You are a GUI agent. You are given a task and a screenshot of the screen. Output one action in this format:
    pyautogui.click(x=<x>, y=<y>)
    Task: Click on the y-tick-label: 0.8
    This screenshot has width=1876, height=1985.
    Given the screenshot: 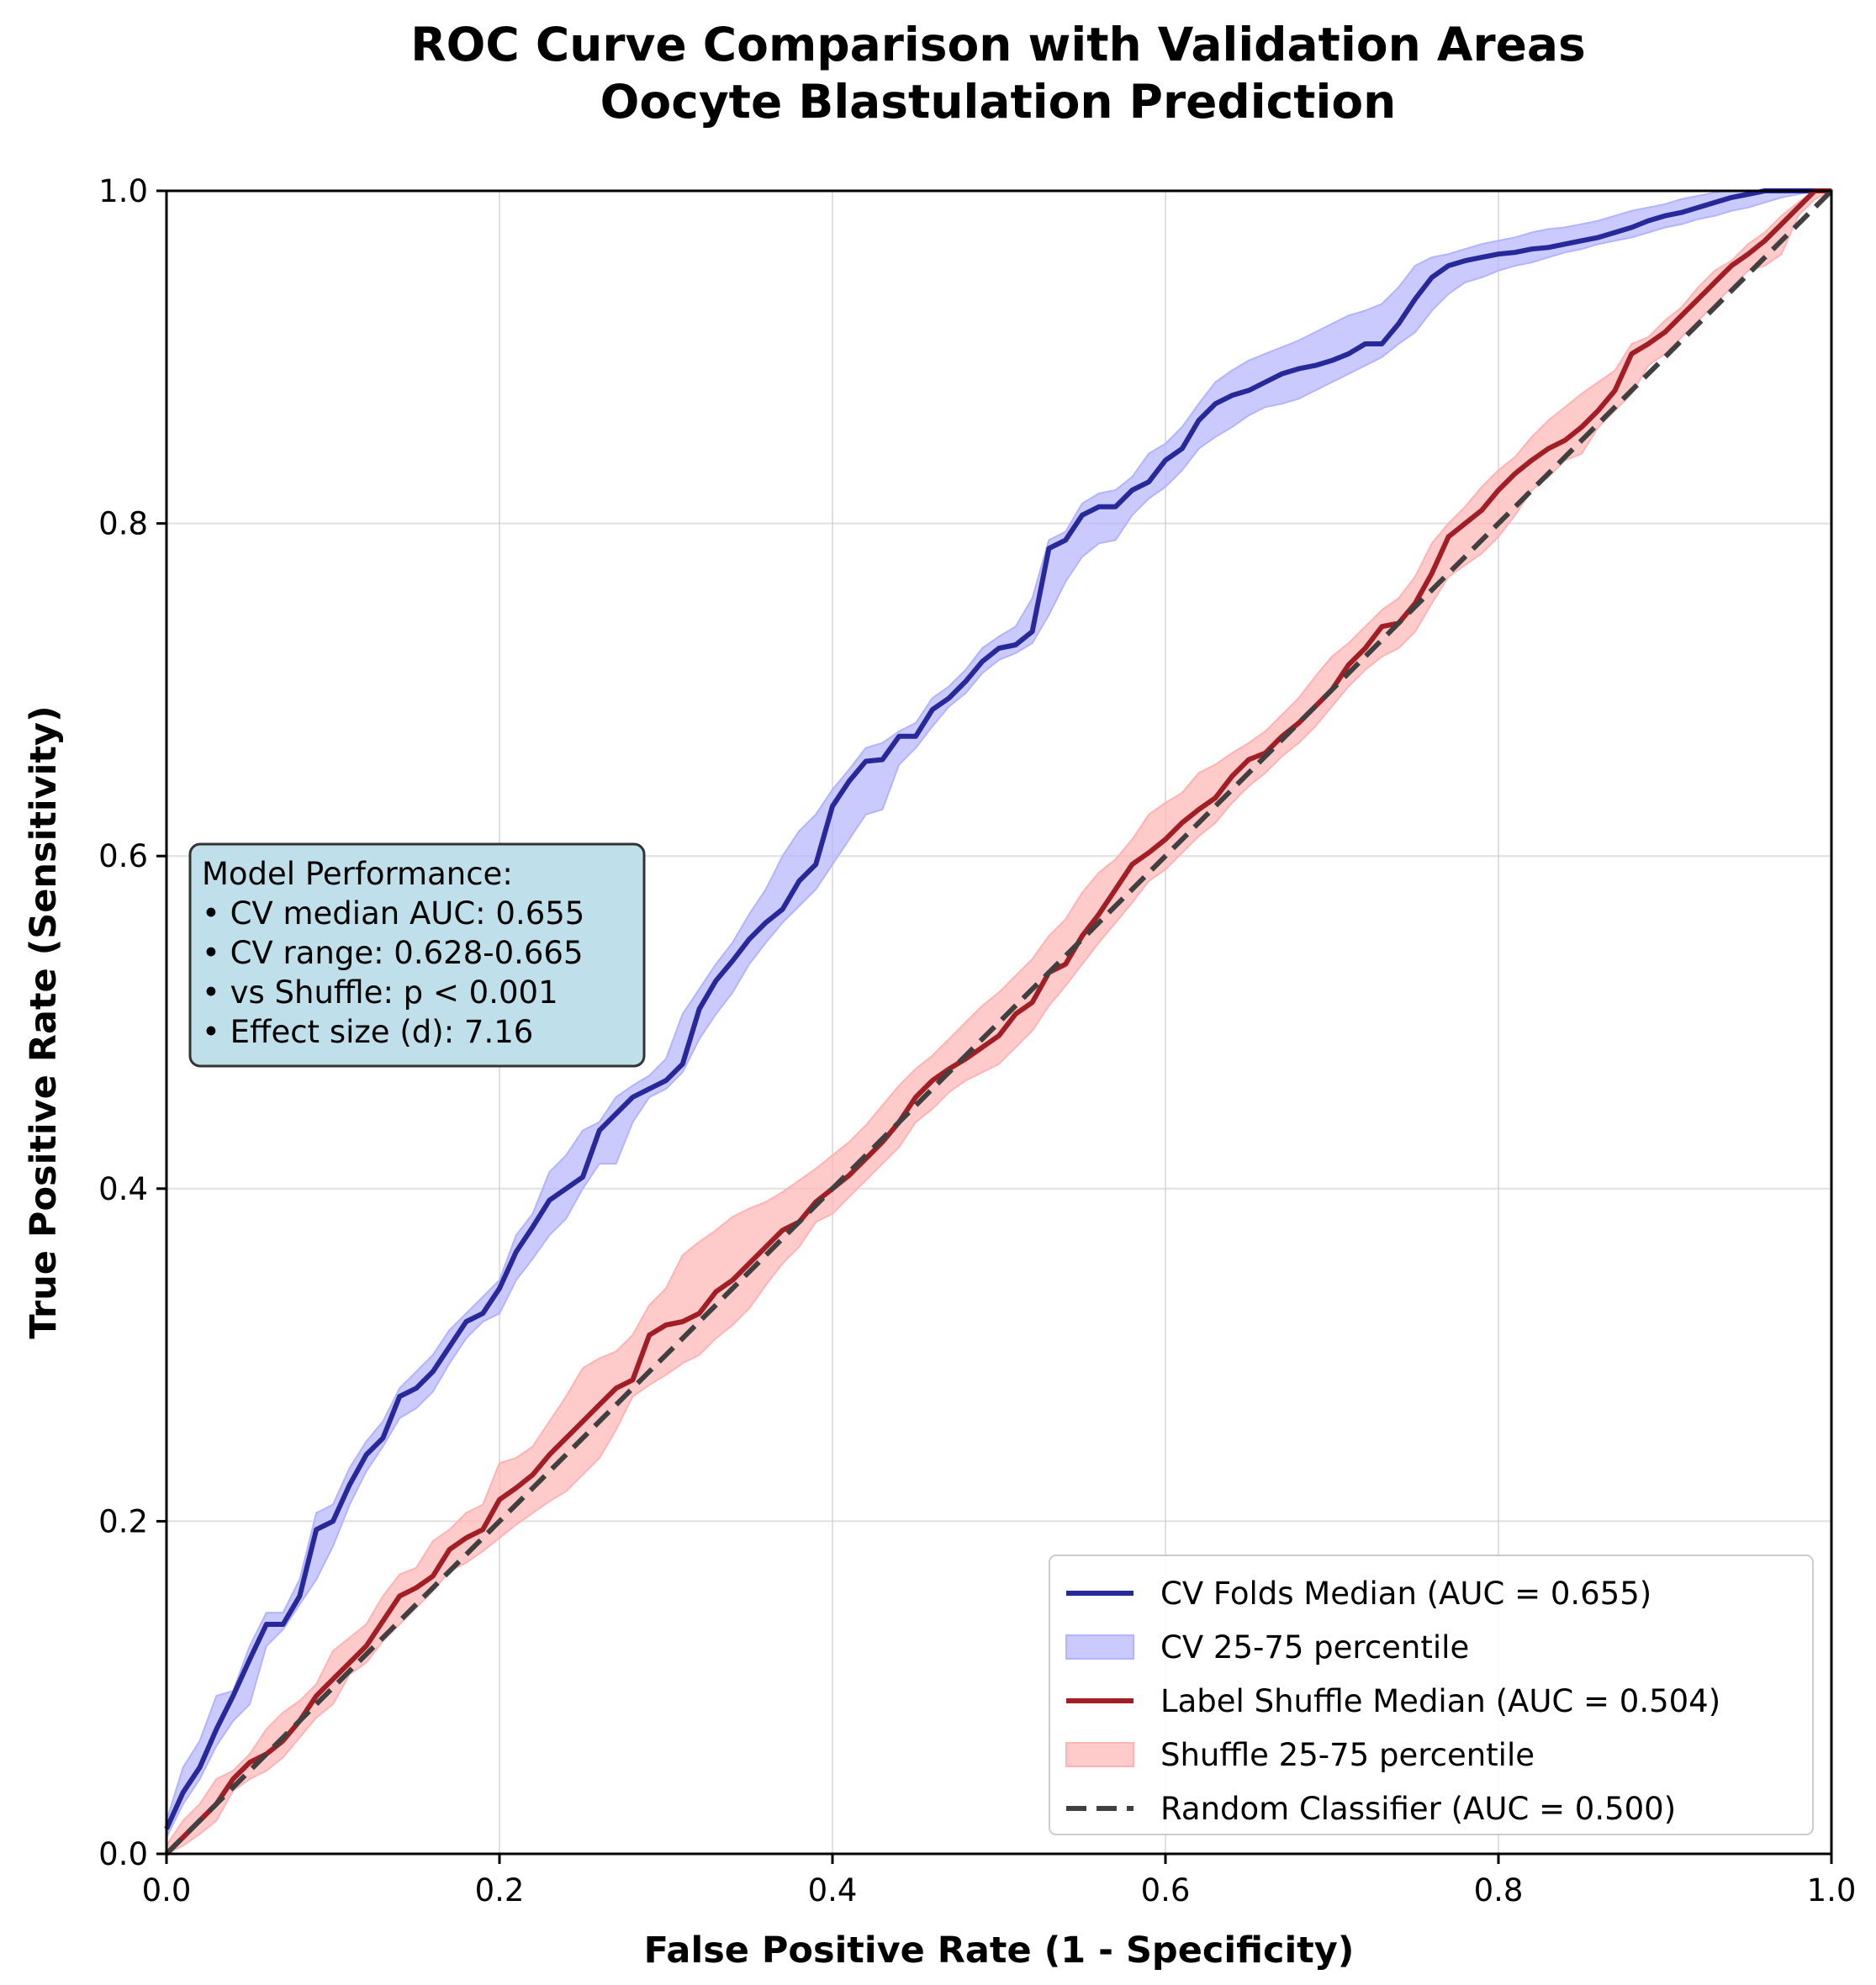 What is the action you would take?
    pyautogui.click(x=123, y=524)
    